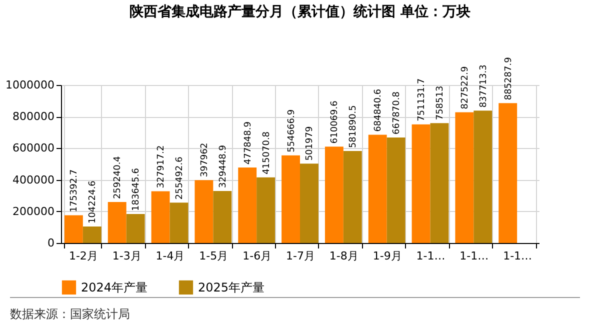 The height and width of the screenshot is (330, 590). I want to click on data-label: 175392.7, so click(75, 190).